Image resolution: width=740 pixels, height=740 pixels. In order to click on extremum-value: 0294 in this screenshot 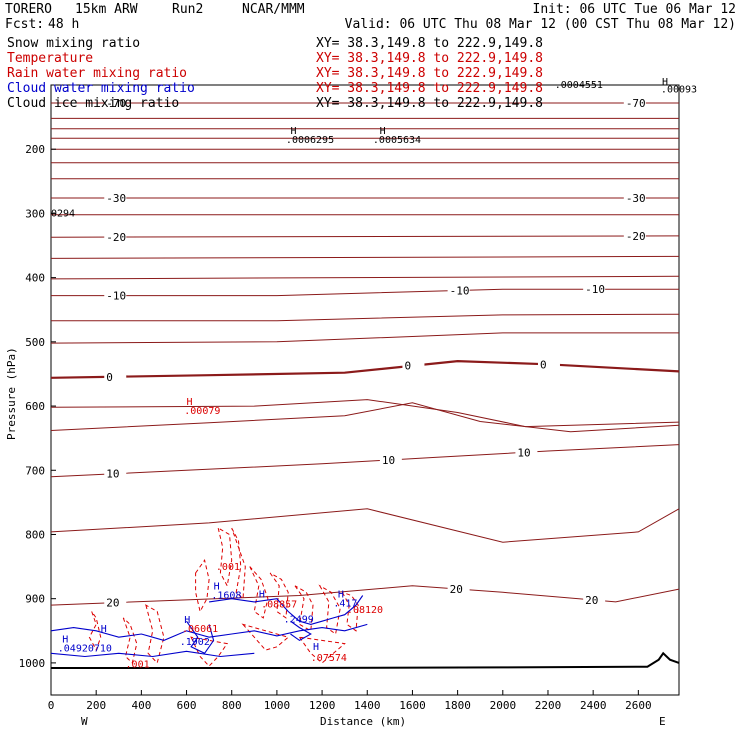, I will do `click(63, 214)`.